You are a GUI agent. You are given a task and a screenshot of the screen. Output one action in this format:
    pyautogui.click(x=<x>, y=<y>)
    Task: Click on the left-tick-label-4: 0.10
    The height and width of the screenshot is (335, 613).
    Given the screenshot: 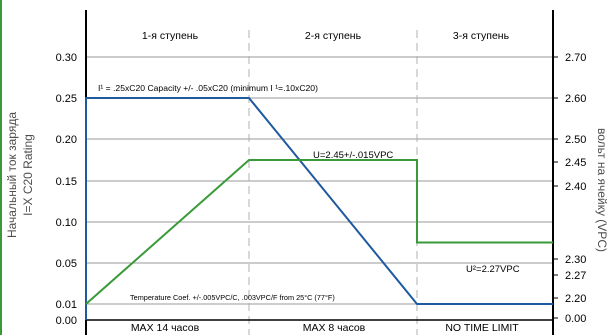 What is the action you would take?
    pyautogui.click(x=66, y=223)
    